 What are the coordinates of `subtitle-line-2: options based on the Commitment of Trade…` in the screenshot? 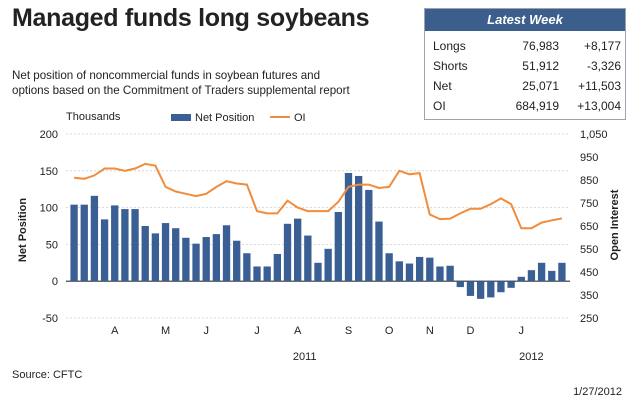 It's located at (181, 90).